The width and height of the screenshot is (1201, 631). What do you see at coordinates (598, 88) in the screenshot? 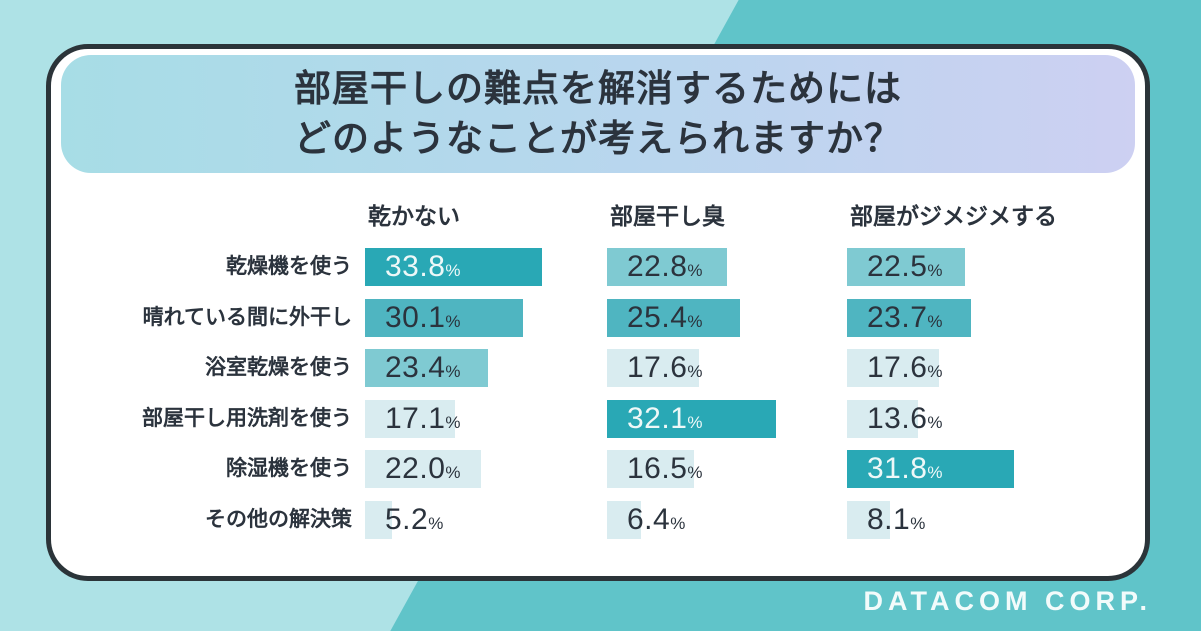
I see `chart-title-line1: 部屋干しの難点を解消するためには` at bounding box center [598, 88].